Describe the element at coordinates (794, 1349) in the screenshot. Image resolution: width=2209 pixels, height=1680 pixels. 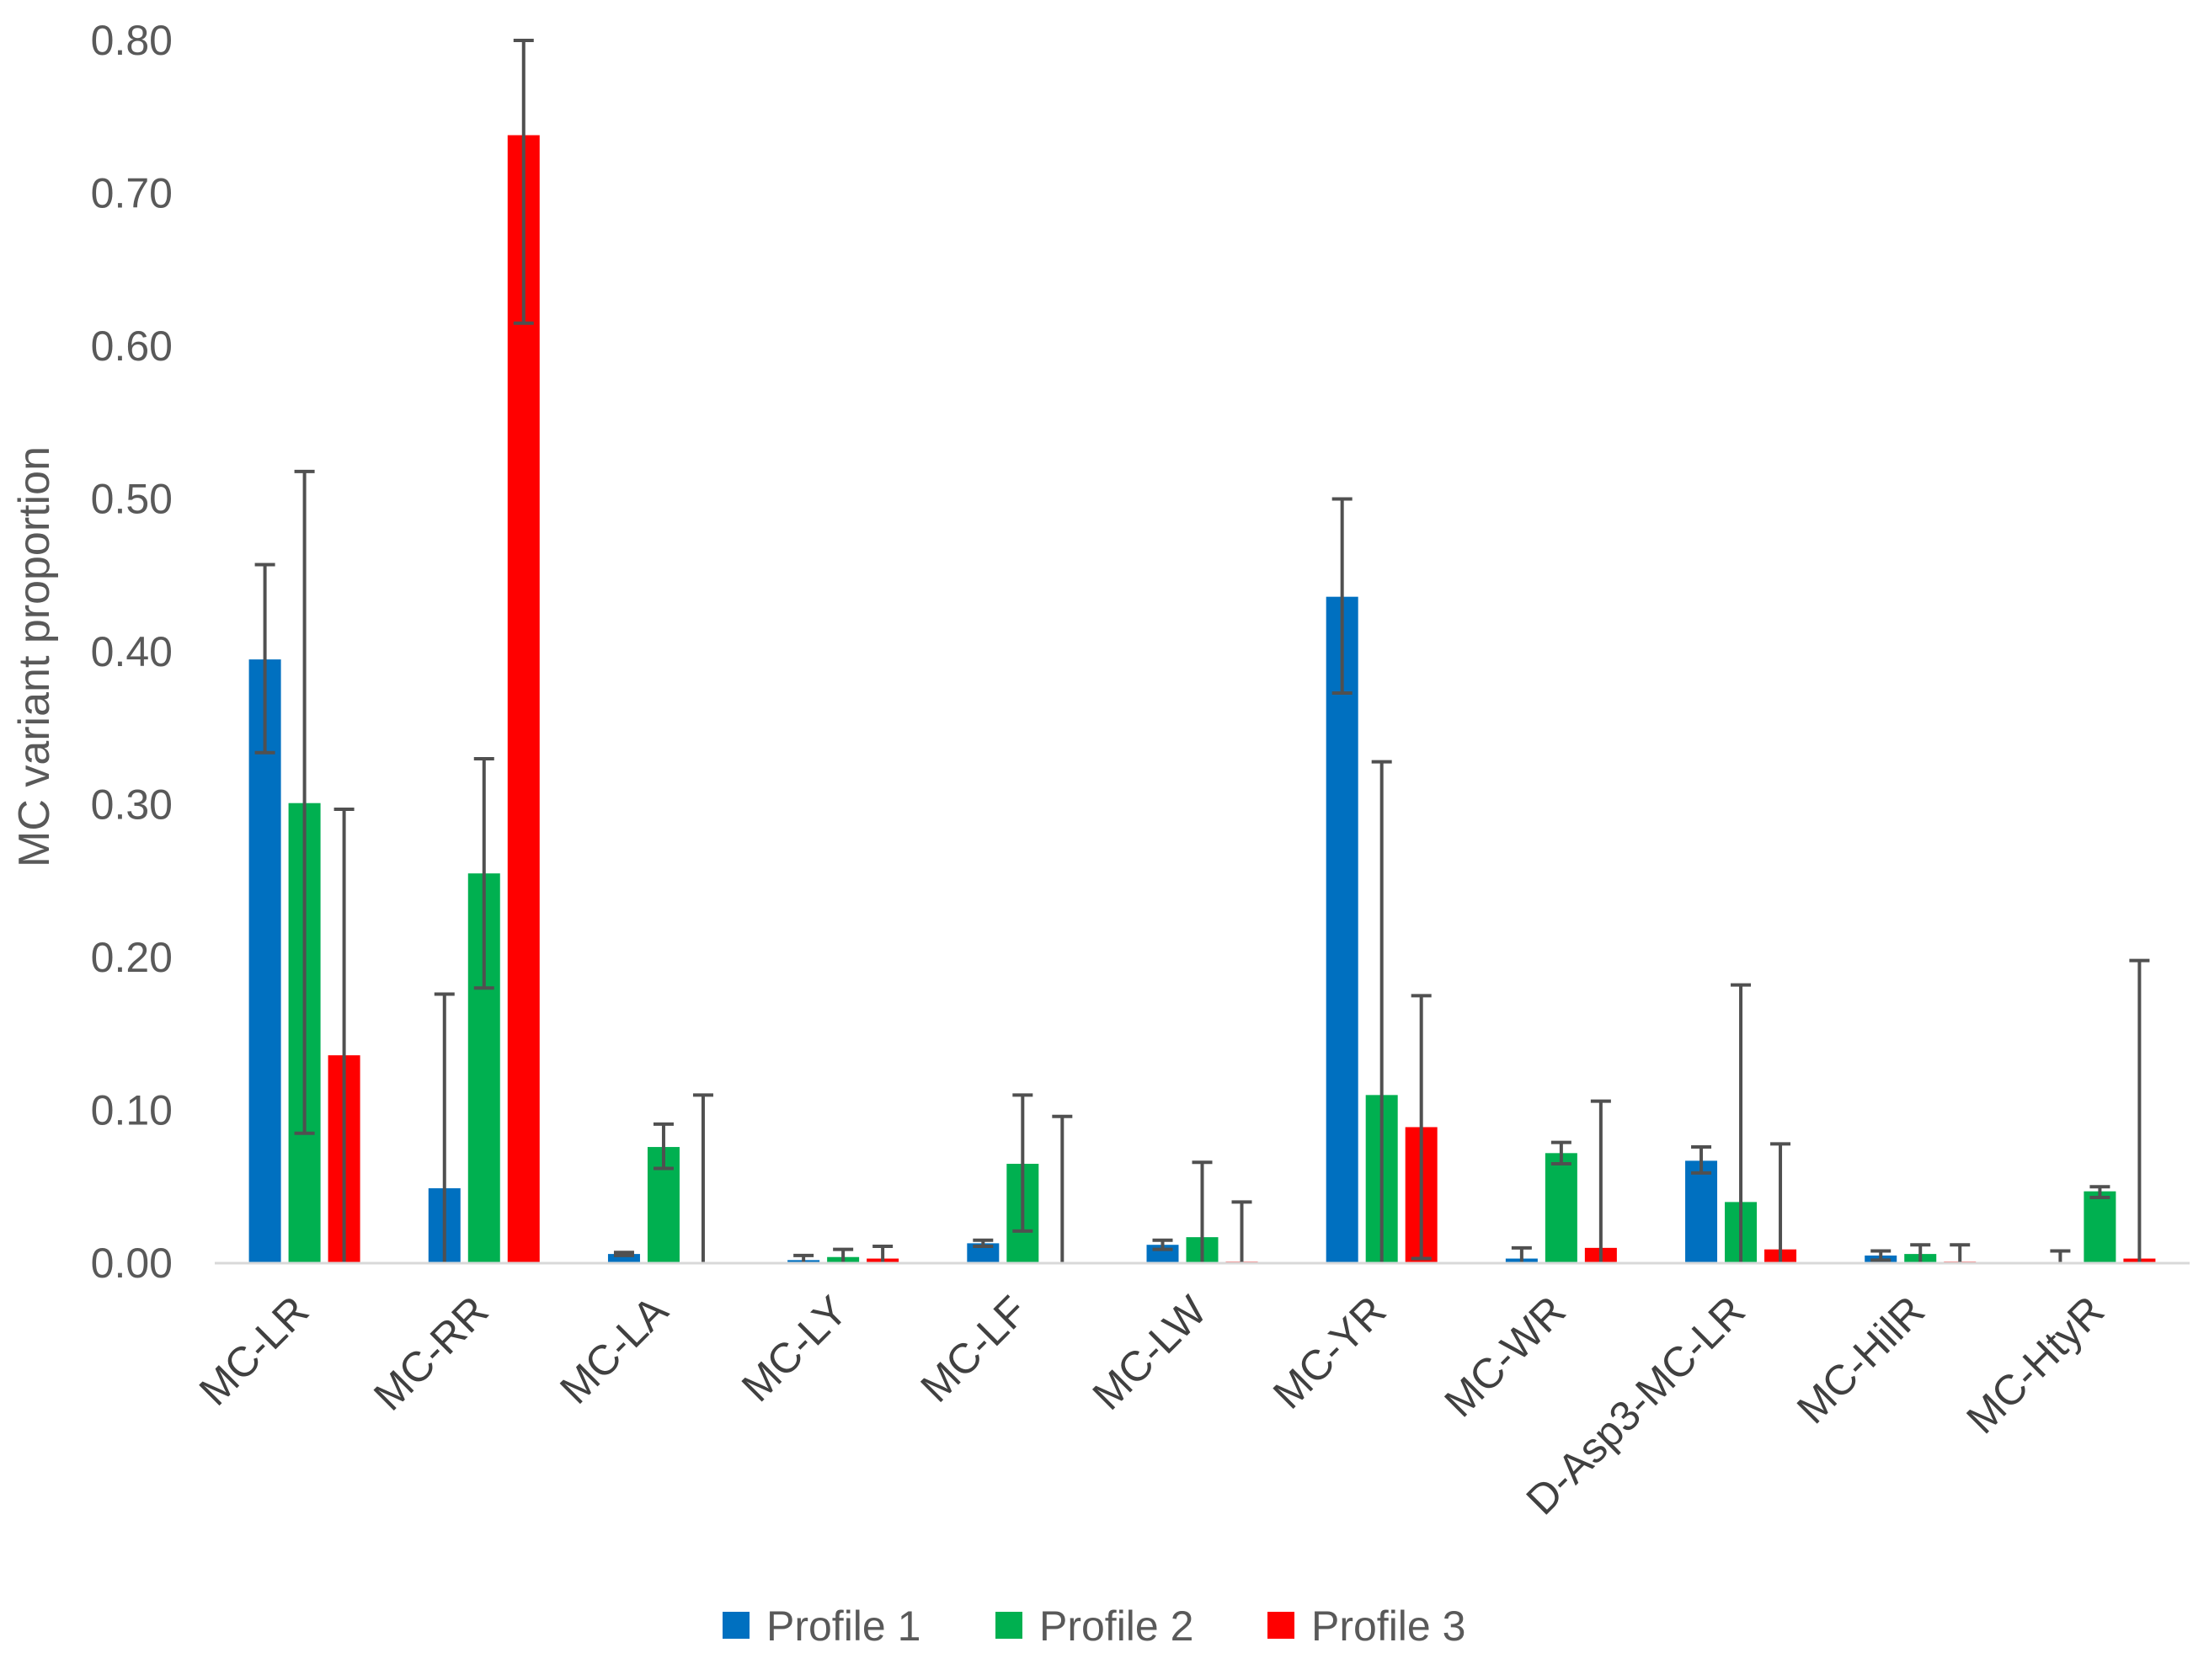
I see `x-tick-label: MC-LY` at that location.